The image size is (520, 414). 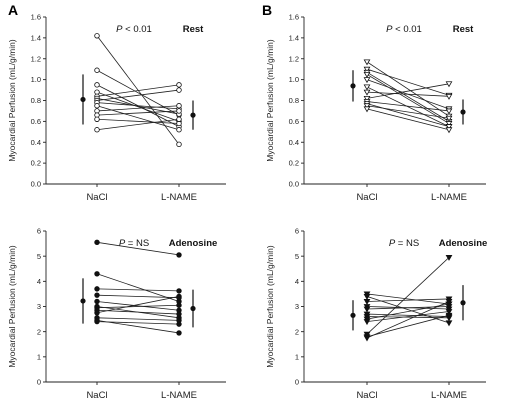 What do you see at coordinates (36, 184) in the screenshot?
I see `y-tick-label: 0.0` at bounding box center [36, 184].